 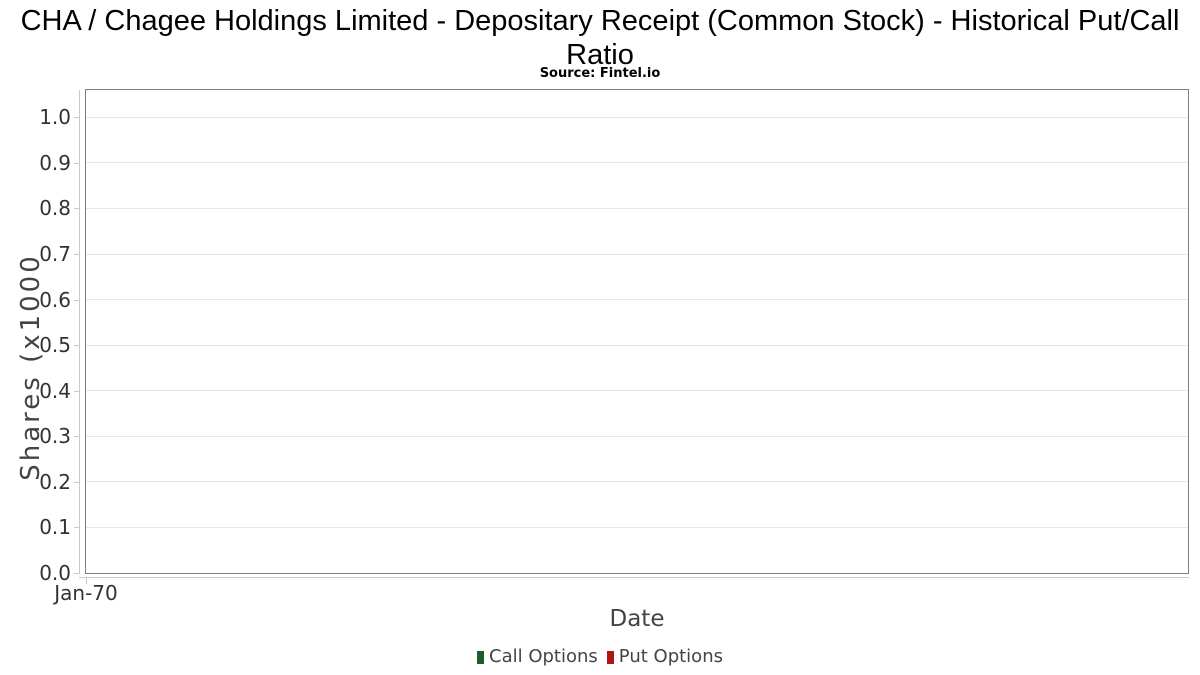 What do you see at coordinates (55, 208) in the screenshot?
I see `y-tick-label: 0.8` at bounding box center [55, 208].